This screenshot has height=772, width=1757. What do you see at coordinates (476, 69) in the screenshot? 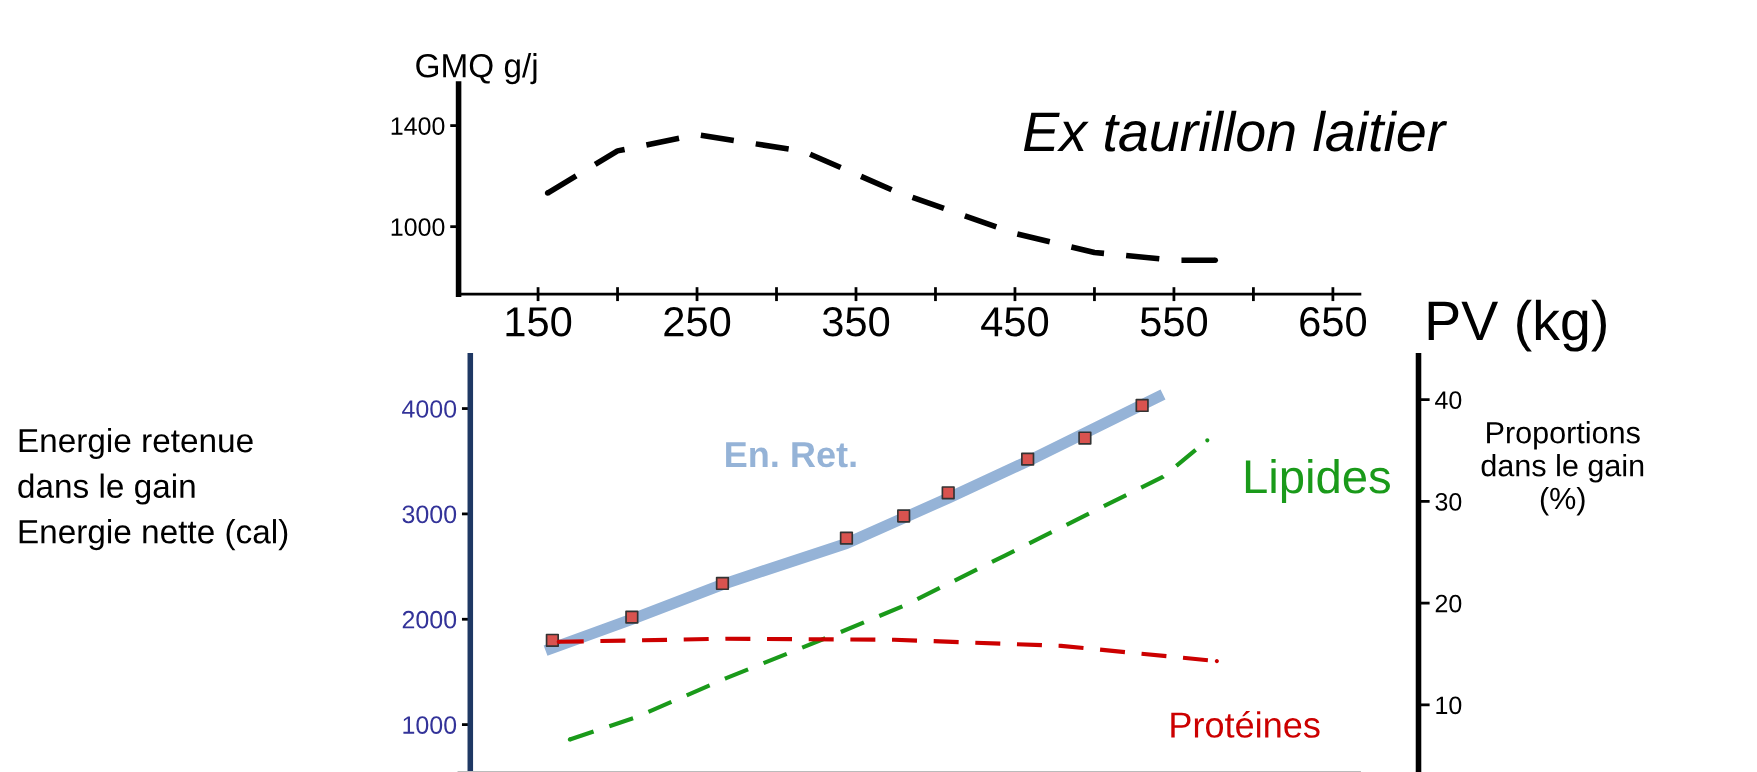
I see `y-axis-title: GMQ g/j` at bounding box center [476, 69].